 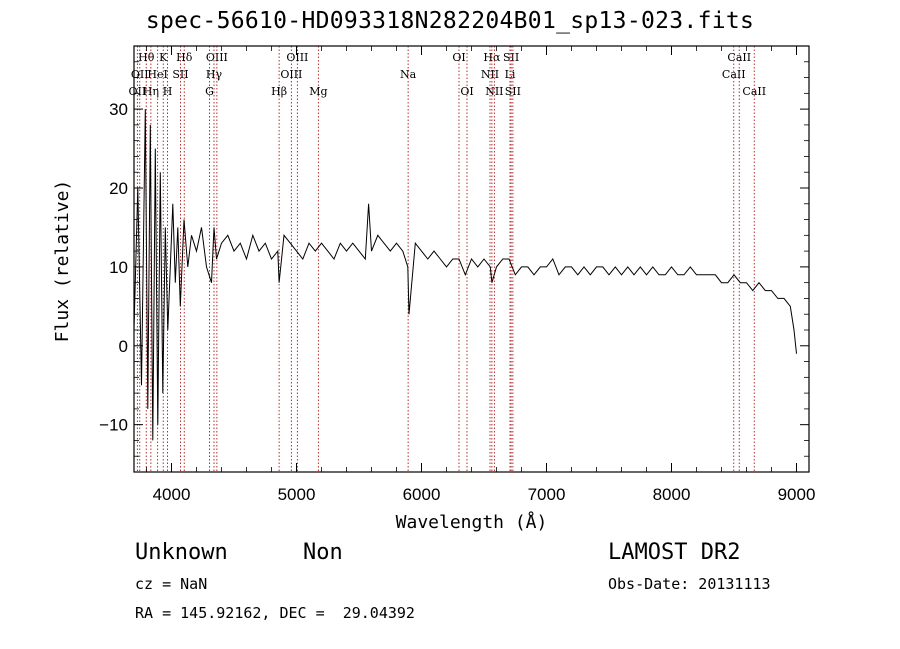 I want to click on ytick-label-10: 10, so click(x=118, y=267).